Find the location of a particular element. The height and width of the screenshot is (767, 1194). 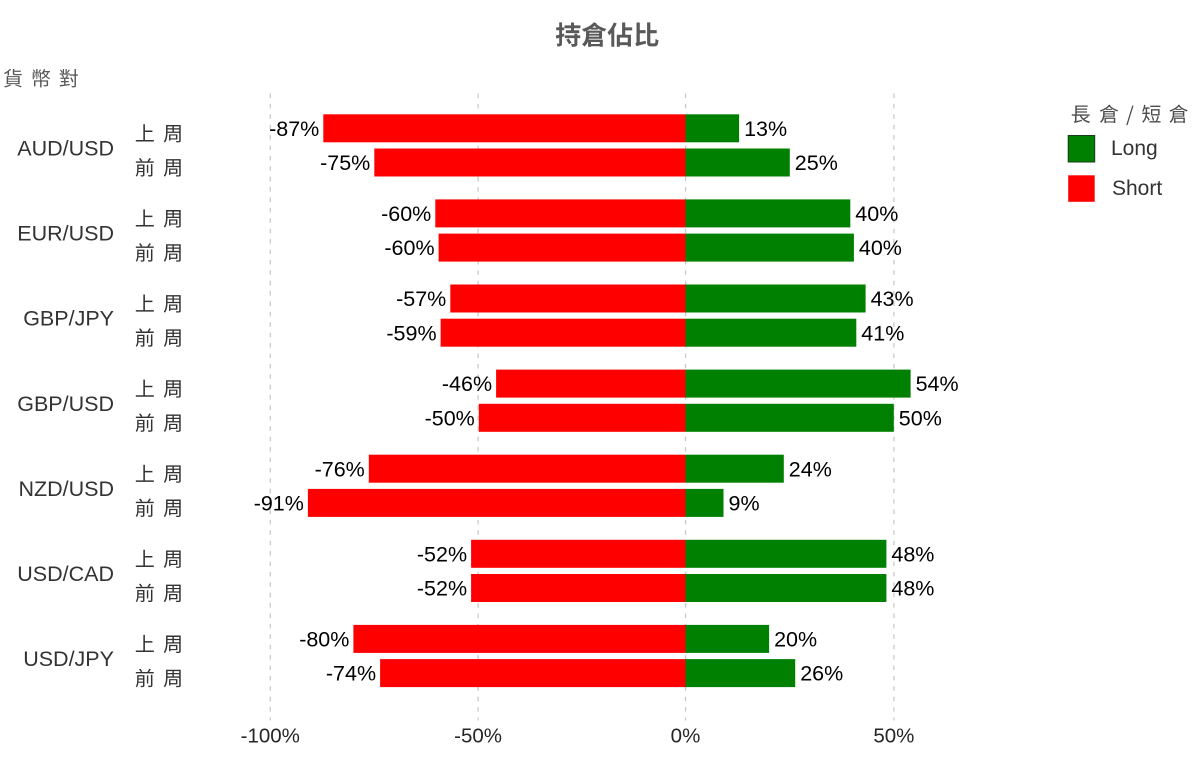

svg-text: -91% is located at coordinates (279, 504).